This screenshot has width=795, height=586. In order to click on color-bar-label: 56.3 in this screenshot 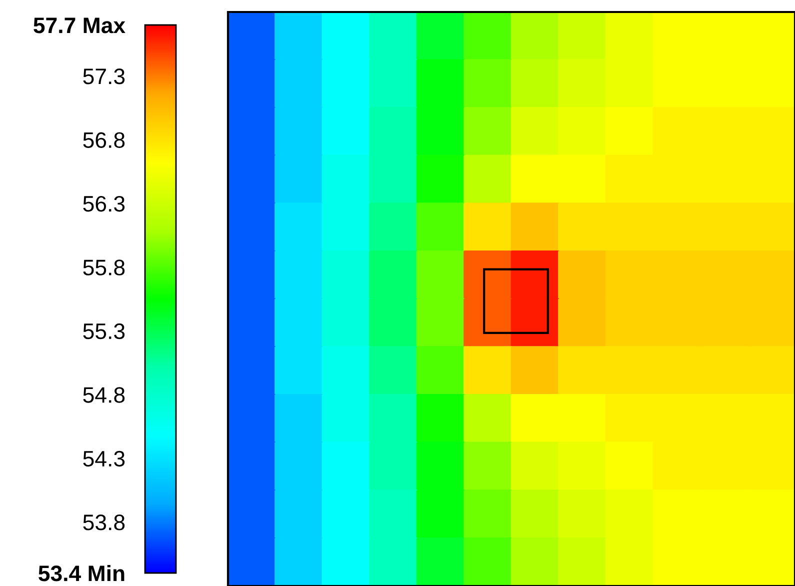, I will do `click(104, 204)`.